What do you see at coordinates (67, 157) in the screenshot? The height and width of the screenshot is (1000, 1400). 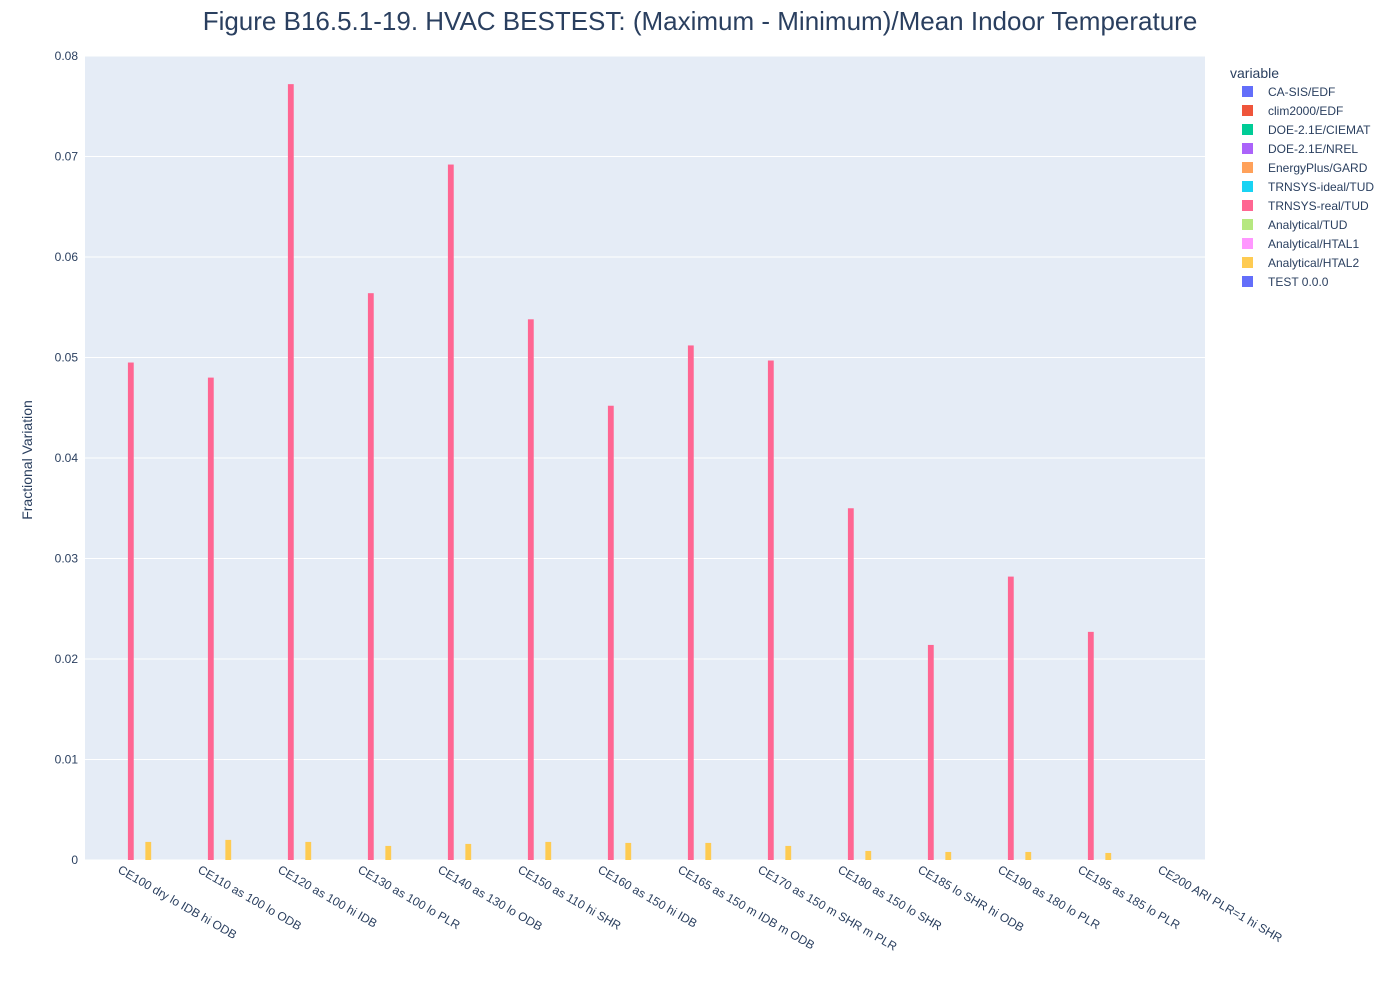 I see `y-tick-label: 0.07` at bounding box center [67, 157].